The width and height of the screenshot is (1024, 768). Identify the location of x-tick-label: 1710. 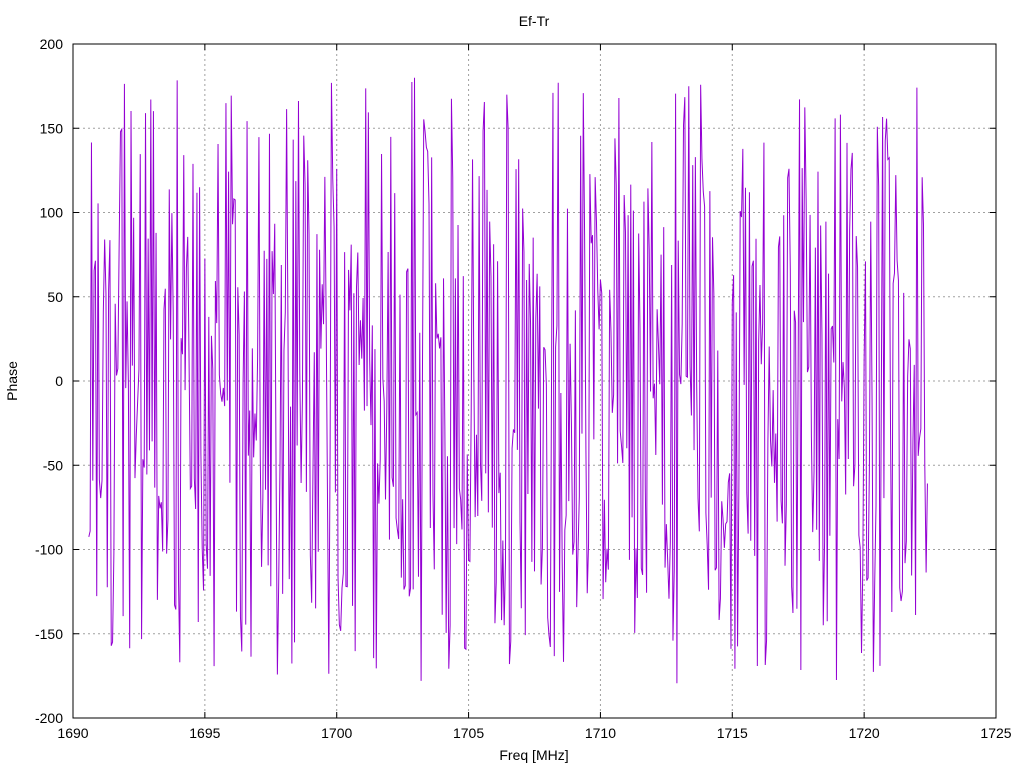
(600, 733).